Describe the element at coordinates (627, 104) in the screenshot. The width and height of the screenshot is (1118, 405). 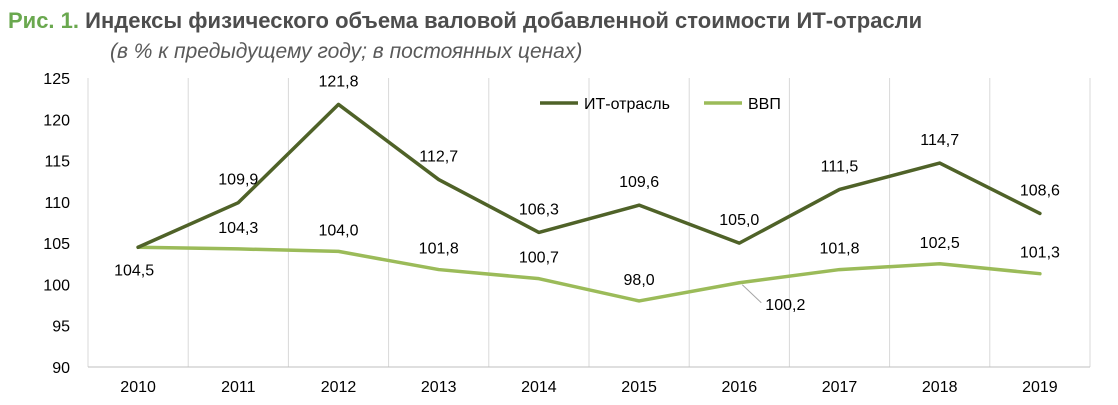
I see `legend-label-it: ИТ-отрасль` at that location.